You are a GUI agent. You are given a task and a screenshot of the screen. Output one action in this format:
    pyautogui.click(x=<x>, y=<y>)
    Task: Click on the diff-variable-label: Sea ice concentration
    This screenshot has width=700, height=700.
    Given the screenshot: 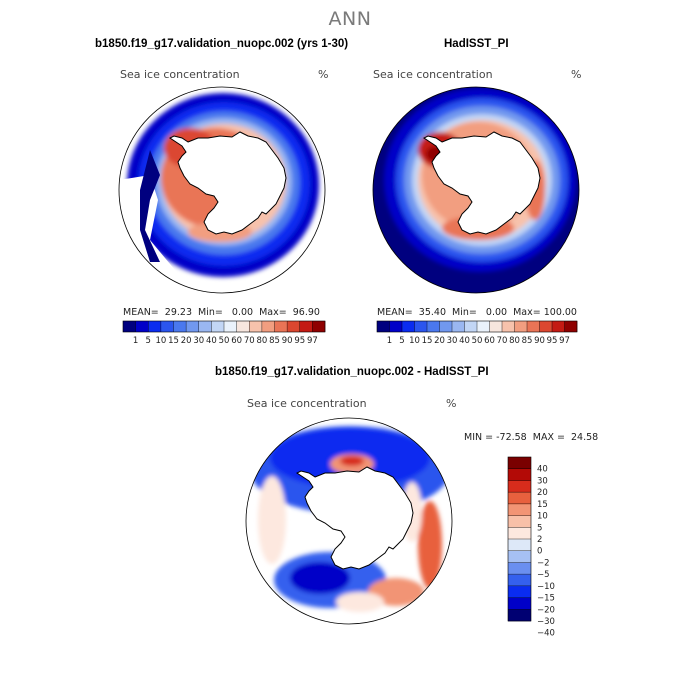 What is the action you would take?
    pyautogui.click(x=307, y=403)
    